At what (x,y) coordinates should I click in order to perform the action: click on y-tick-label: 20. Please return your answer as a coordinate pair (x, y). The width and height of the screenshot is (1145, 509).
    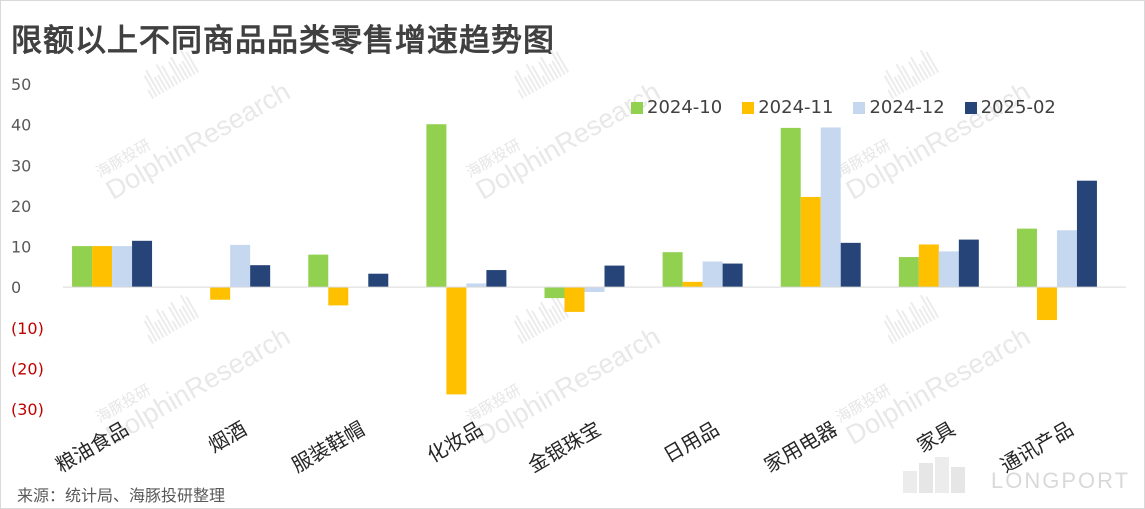
    Looking at the image, I should click on (21, 206).